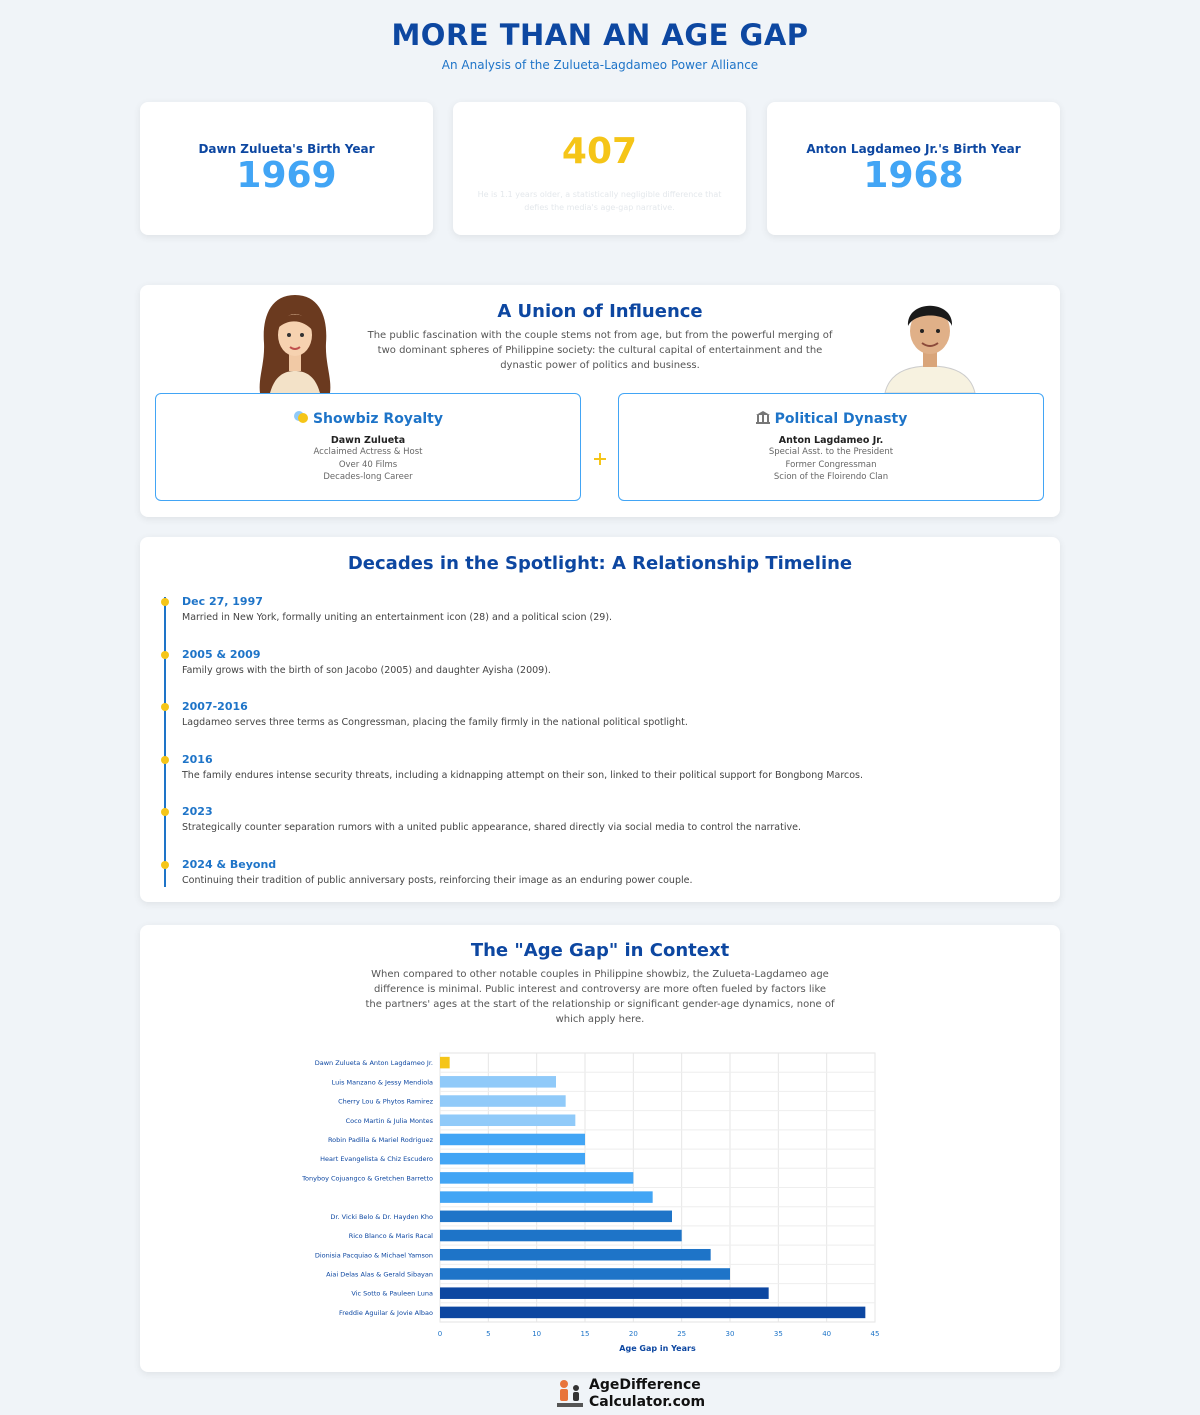 This screenshot has width=1200, height=1415. I want to click on y-tick-label: Freddie Aguilar & Jovie Albao, so click(386, 1313).